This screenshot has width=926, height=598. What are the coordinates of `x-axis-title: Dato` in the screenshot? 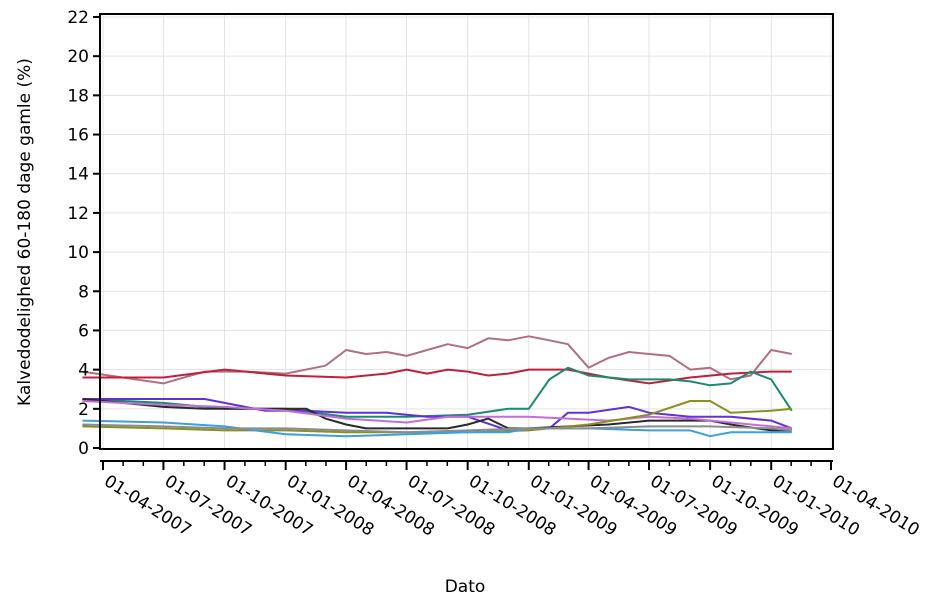 It's located at (465, 587).